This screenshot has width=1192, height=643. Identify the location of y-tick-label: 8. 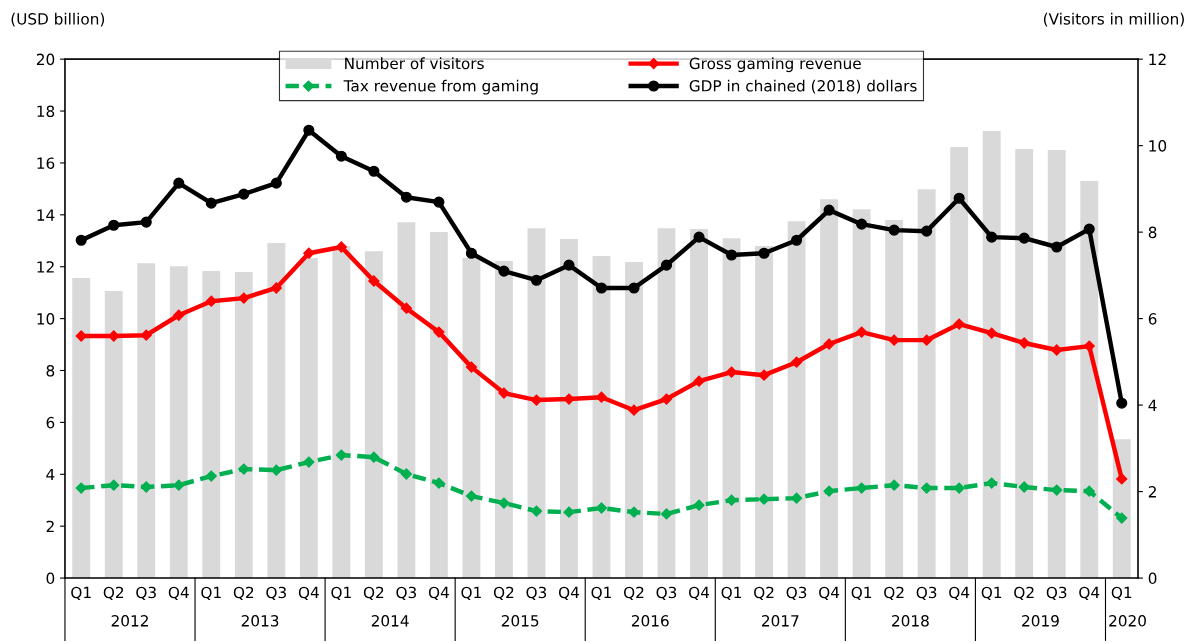
(50, 370).